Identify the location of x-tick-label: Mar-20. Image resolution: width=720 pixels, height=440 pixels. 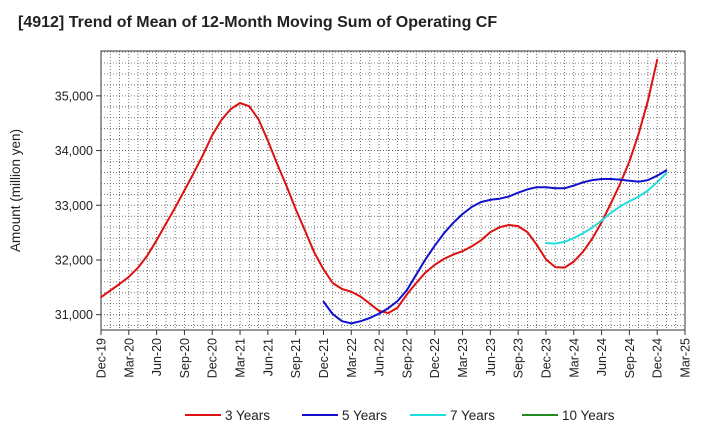
(129, 358).